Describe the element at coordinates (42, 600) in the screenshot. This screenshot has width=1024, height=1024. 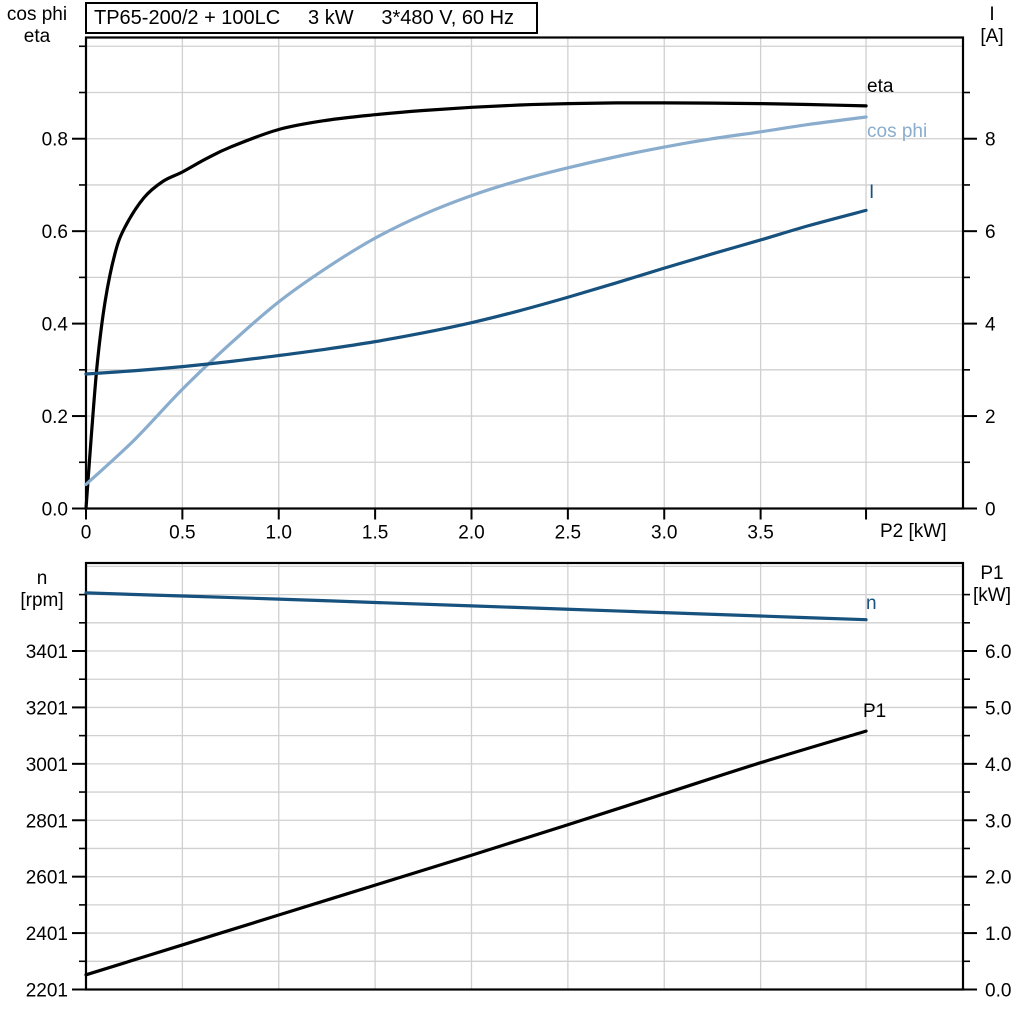
I see `axis-unit-rpm: [rpm]` at that location.